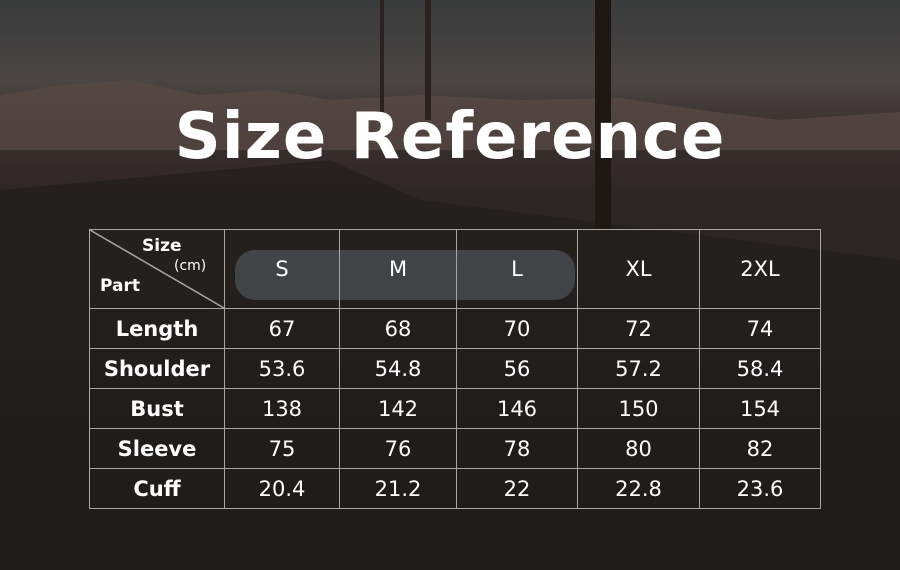 Image resolution: width=900 pixels, height=570 pixels. Describe the element at coordinates (760, 269) in the screenshot. I see `size-header: 2XL` at that location.